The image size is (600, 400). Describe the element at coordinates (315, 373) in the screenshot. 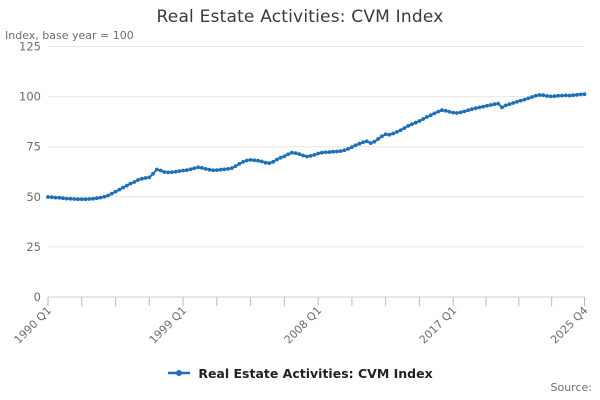

I see `legend-label: Real Estate Activities: CVM Index` at that location.